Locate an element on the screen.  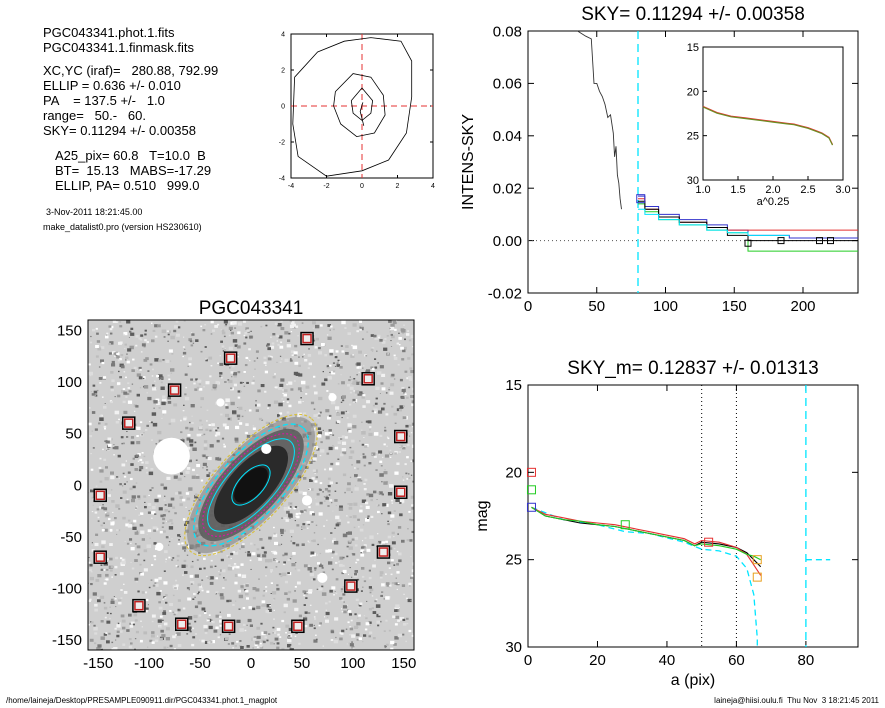
contour-line is located at coordinates (362, 104).